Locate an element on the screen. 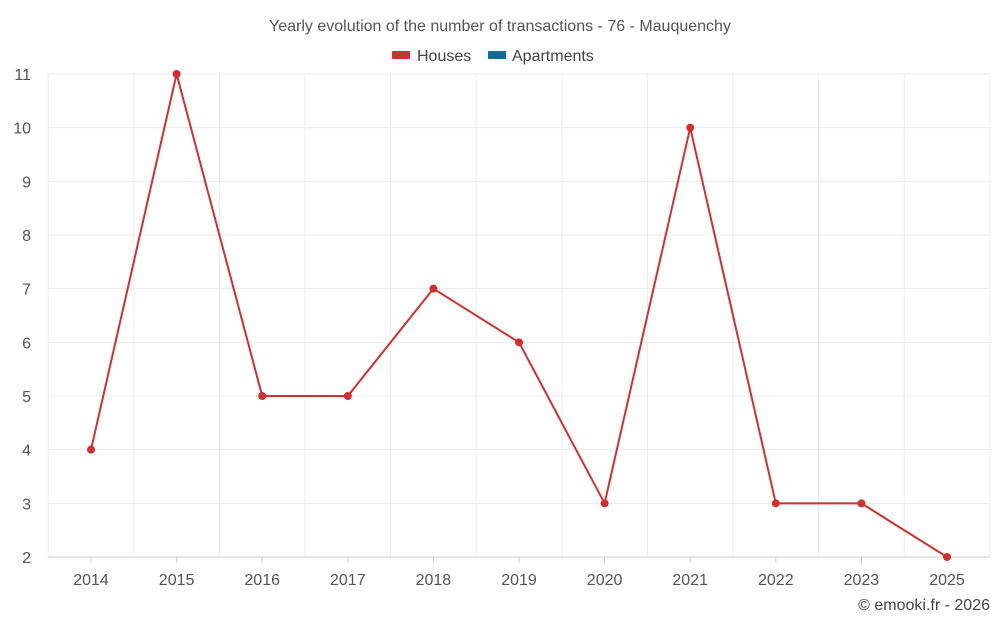 The height and width of the screenshot is (625, 1000). x-tick-label: 2025 is located at coordinates (947, 580).